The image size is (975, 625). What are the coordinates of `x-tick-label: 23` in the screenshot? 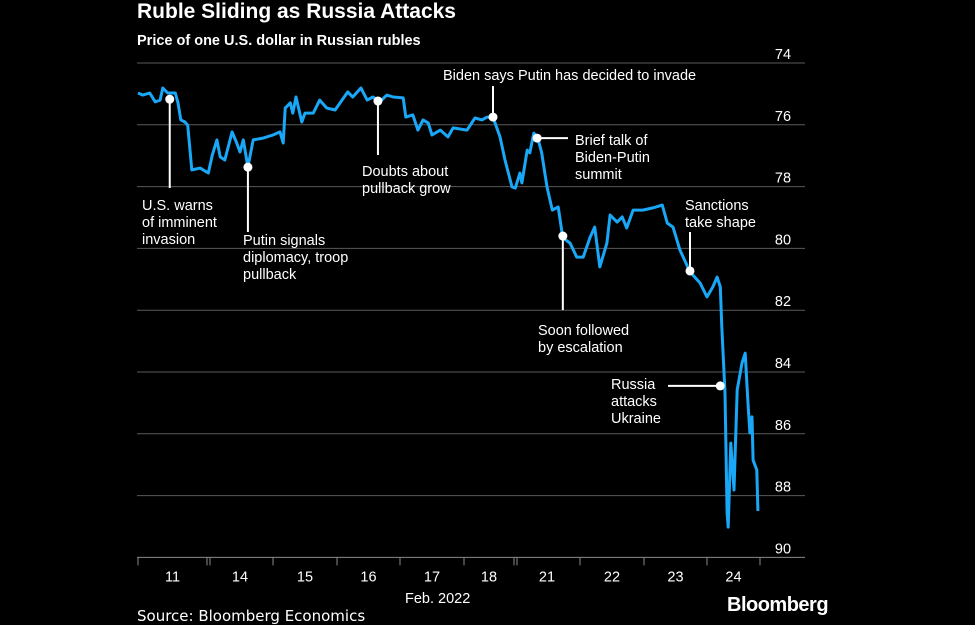 It's located at (675, 577).